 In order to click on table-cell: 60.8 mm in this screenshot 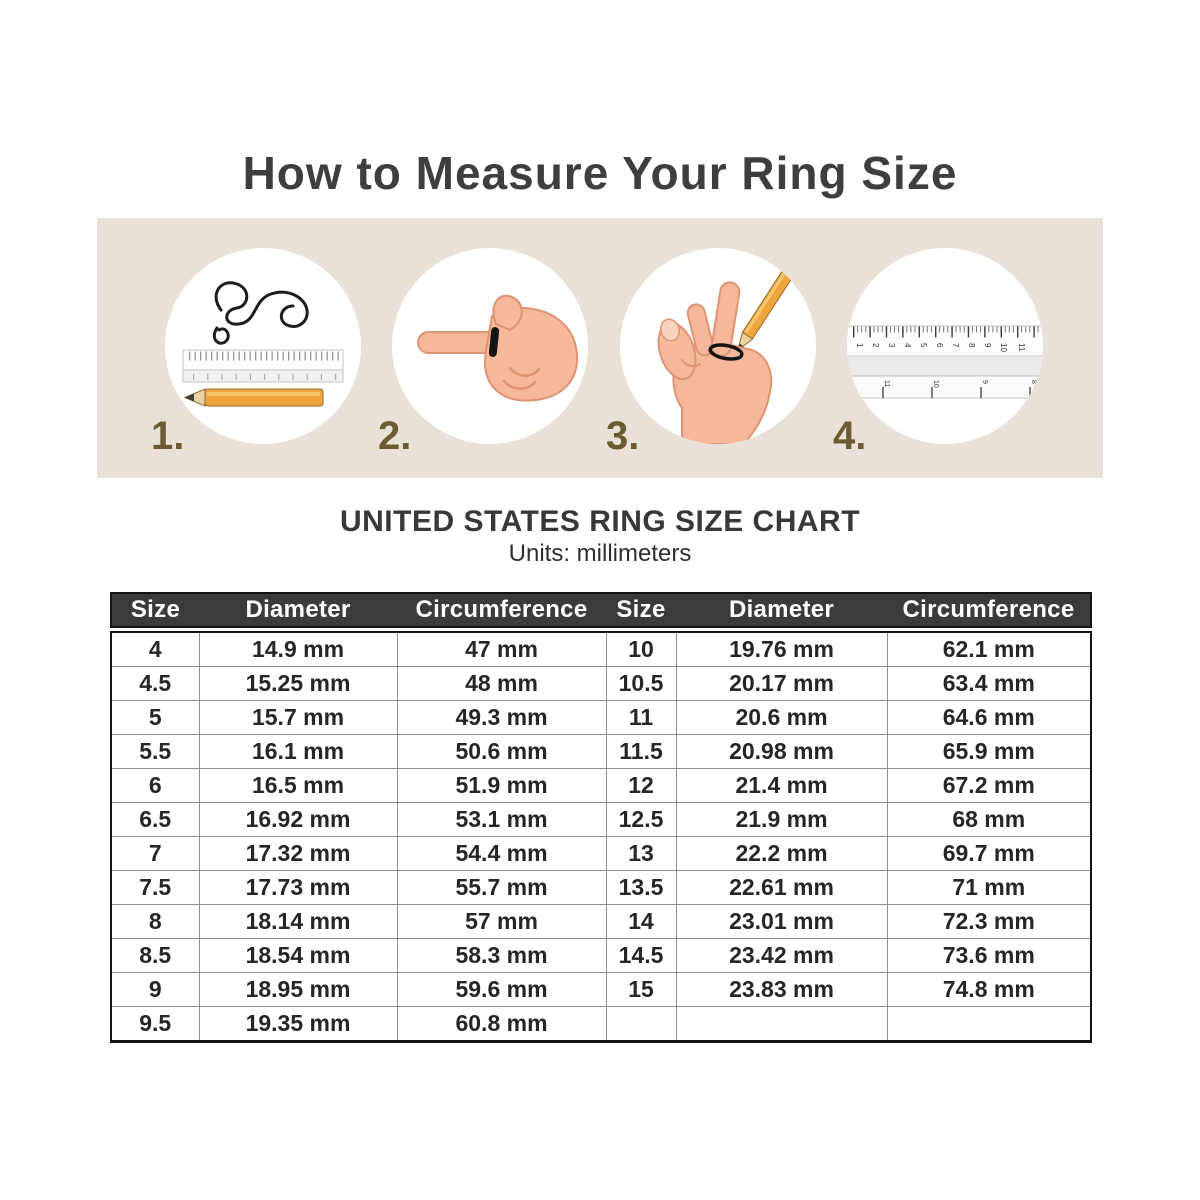, I will do `click(501, 1024)`.